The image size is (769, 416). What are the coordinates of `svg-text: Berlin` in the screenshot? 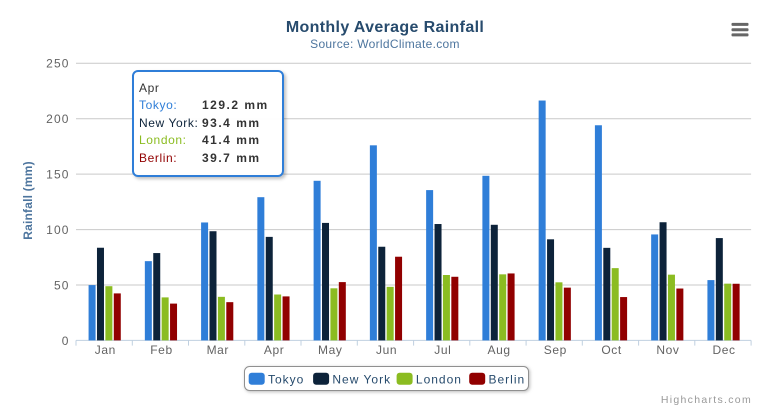 It's located at (507, 380).